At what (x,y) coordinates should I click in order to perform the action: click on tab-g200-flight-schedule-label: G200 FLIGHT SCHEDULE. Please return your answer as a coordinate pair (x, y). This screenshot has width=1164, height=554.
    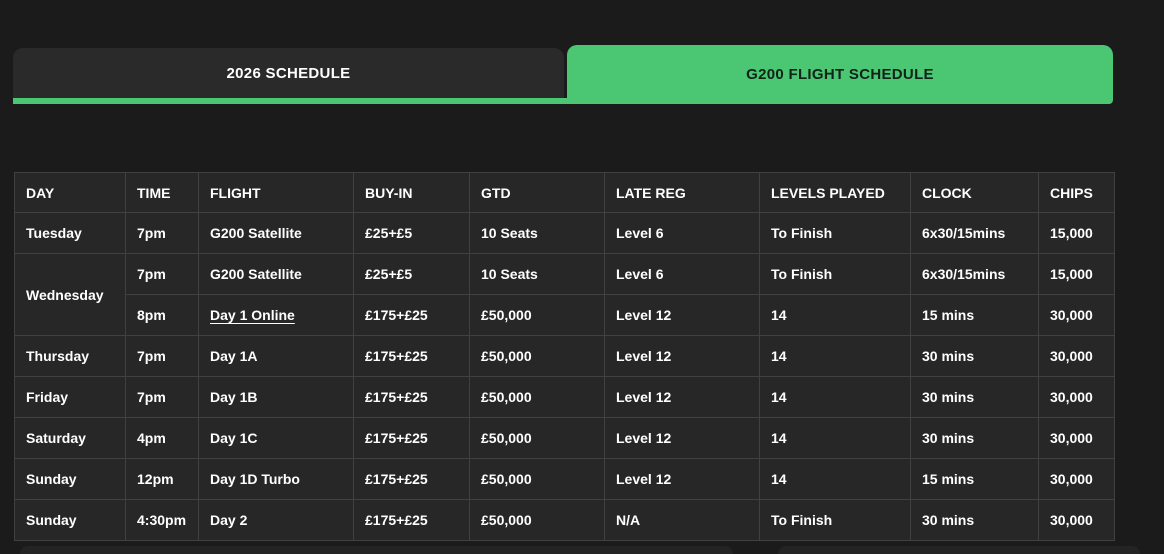
    Looking at the image, I should click on (840, 74).